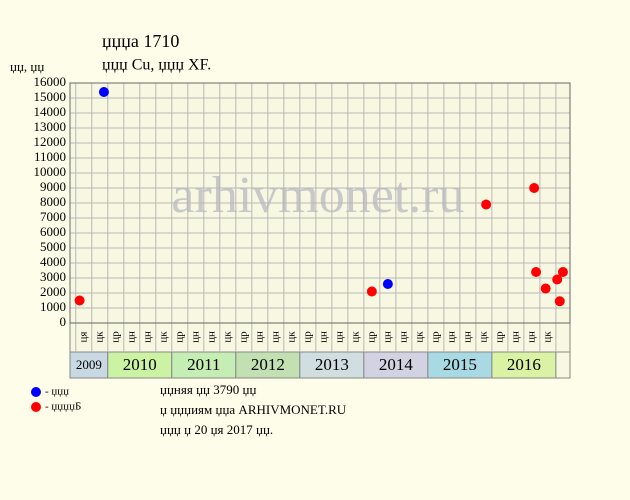  Describe the element at coordinates (50, 81) in the screenshot. I see `y-tick-label: 16000` at that location.